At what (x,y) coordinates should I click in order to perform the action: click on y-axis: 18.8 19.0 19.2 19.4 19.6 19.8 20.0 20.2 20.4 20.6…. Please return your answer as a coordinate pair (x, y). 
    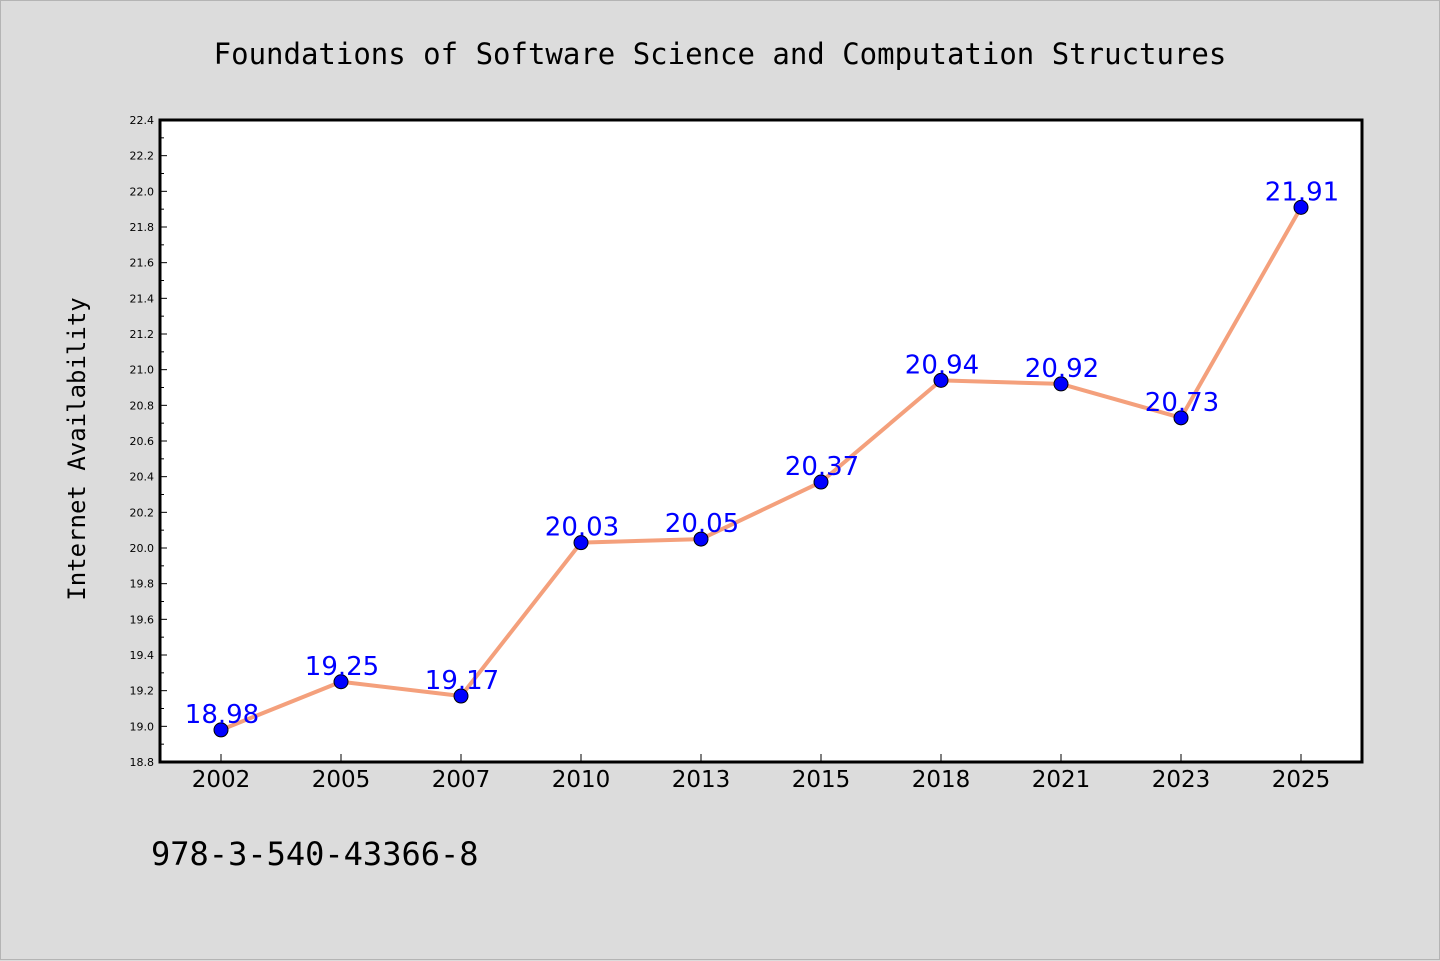
    Looking at the image, I should click on (148, 441).